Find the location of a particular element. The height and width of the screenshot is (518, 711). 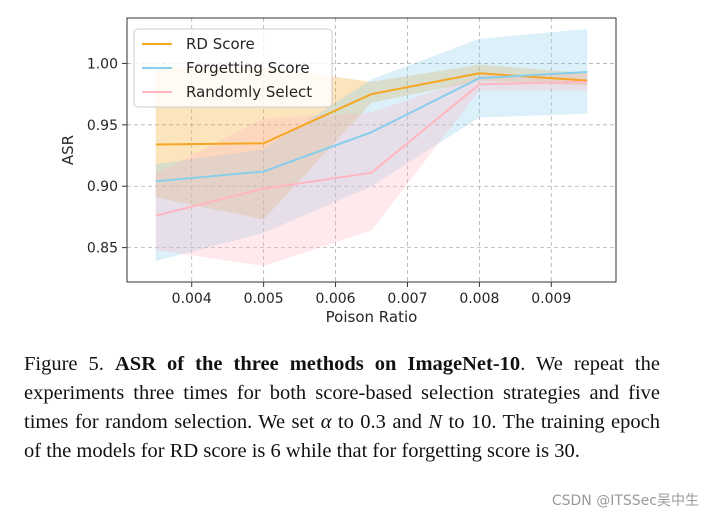

legend: RD Score Forgetting Score Randomly Select is located at coordinates (233, 68).